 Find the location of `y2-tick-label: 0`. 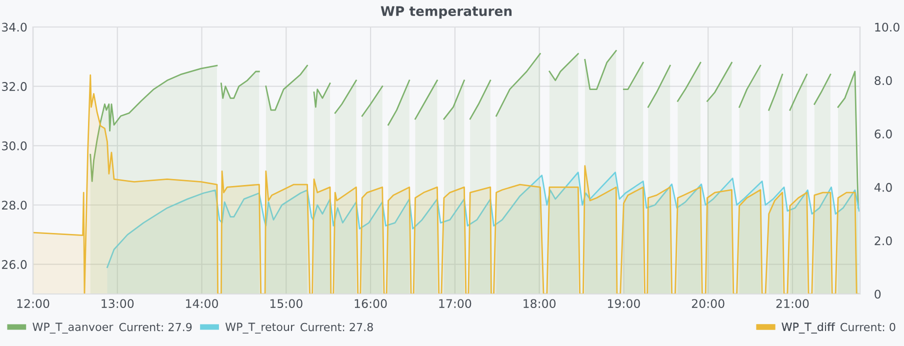

y2-tick-label: 0 is located at coordinates (877, 294).